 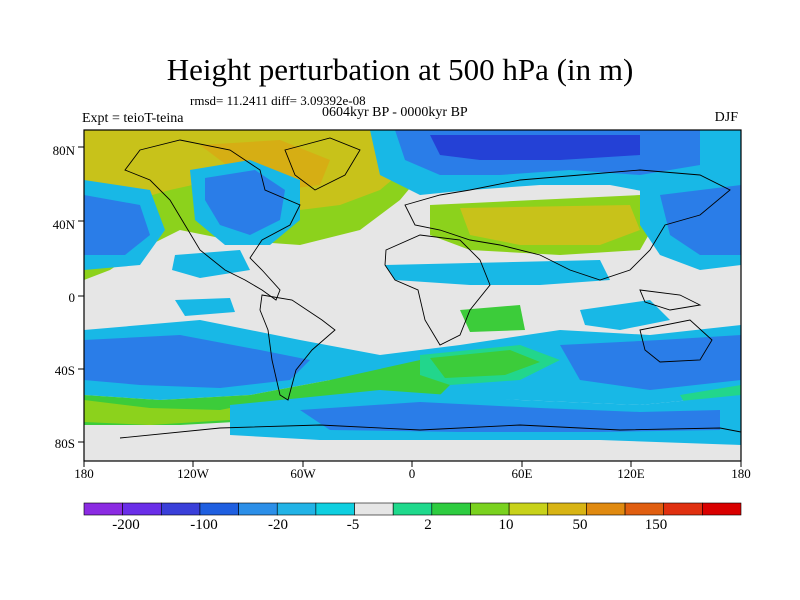 What do you see at coordinates (428, 525) in the screenshot?
I see `colorbar-label-5: 2` at bounding box center [428, 525].